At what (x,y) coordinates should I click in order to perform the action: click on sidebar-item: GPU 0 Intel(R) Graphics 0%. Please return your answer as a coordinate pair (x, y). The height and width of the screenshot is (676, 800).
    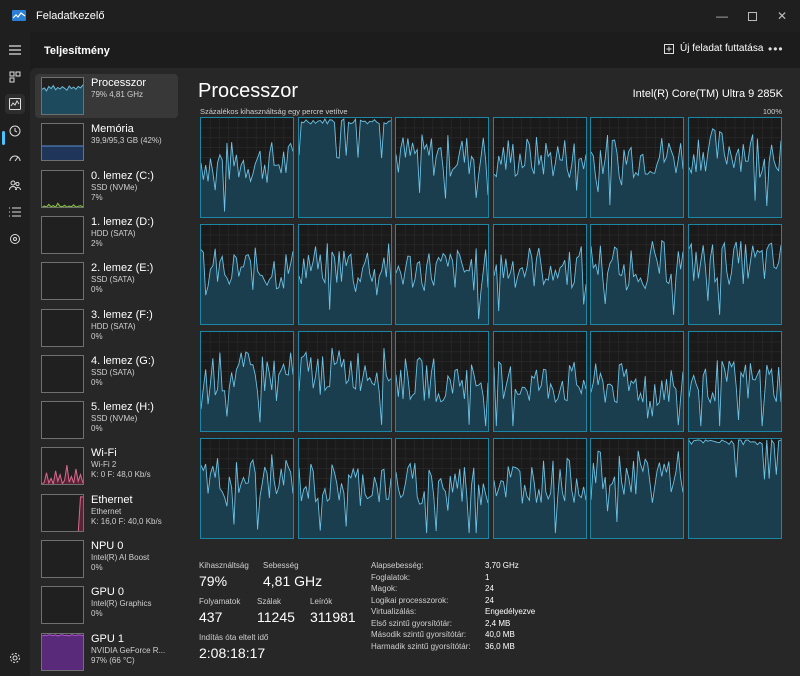
    Looking at the image, I should click on (106, 605).